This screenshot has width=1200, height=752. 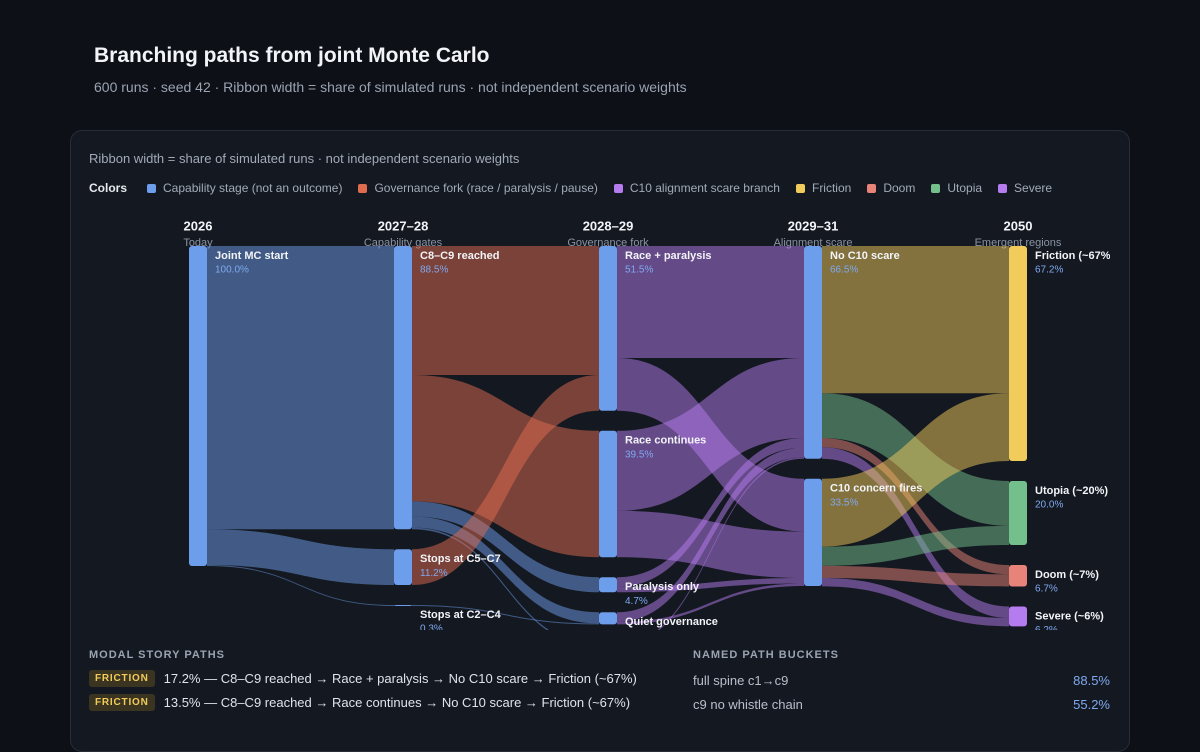 I want to click on node-label: Paralysis only, so click(x=662, y=587).